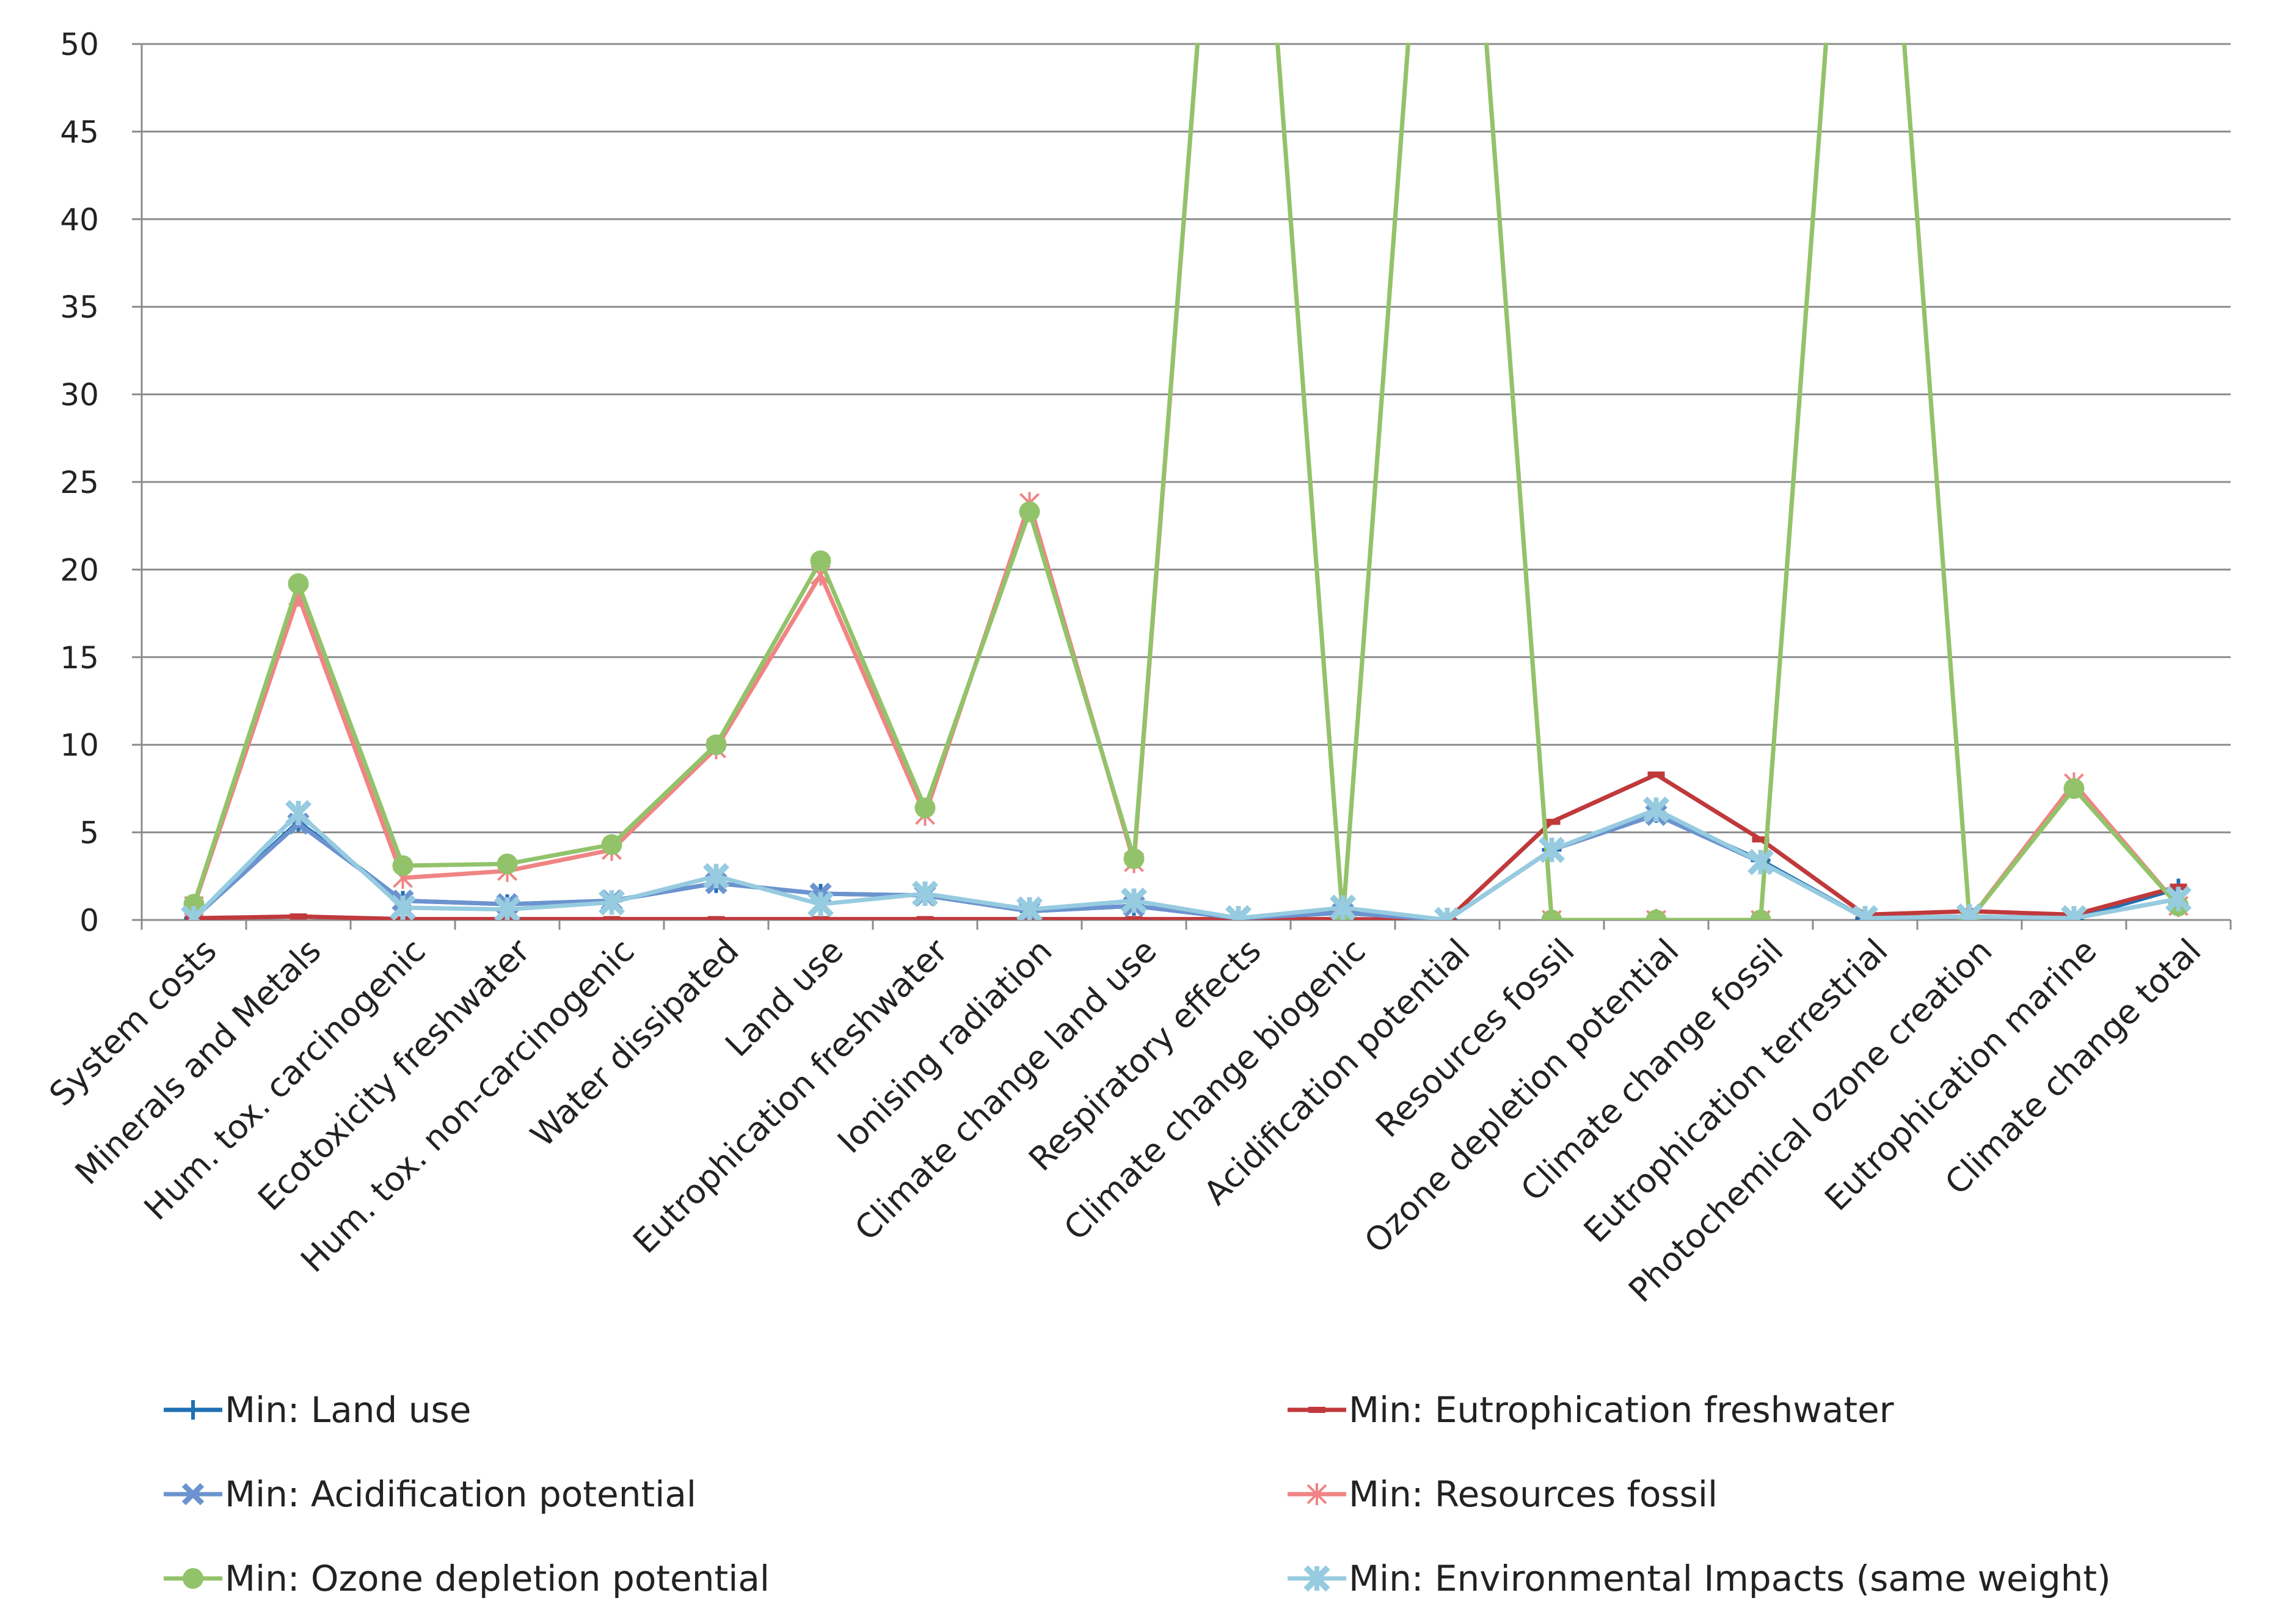  What do you see at coordinates (79, 658) in the screenshot?
I see `y-tick-label: 15` at bounding box center [79, 658].